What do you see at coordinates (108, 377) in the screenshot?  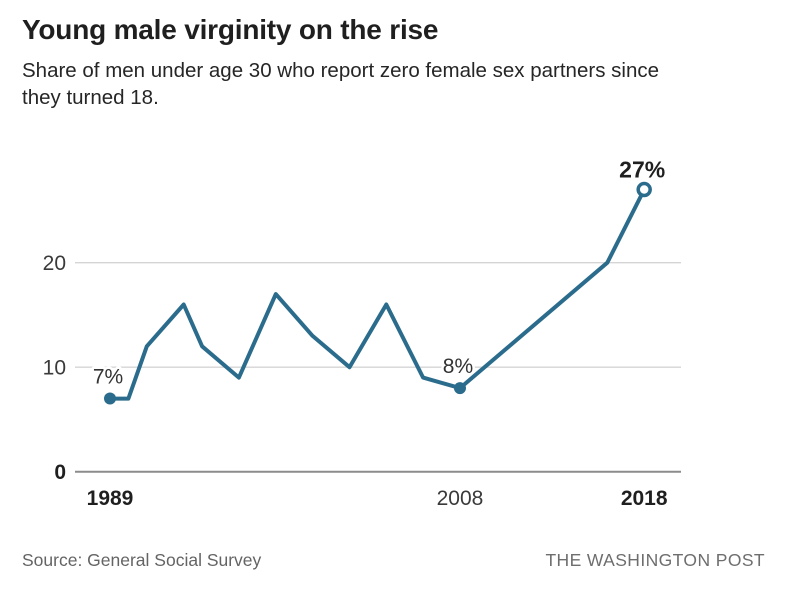 I see `data-point-label: 7%` at bounding box center [108, 377].